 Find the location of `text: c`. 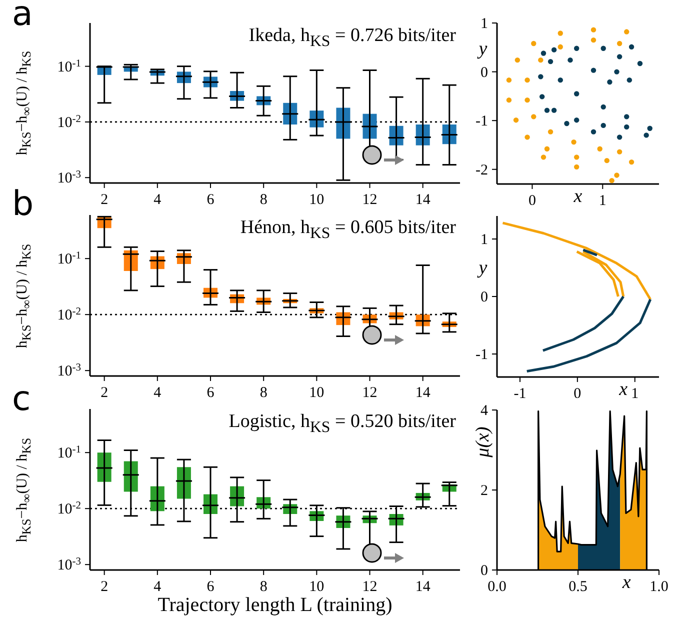

text: c is located at coordinates (21, 399).